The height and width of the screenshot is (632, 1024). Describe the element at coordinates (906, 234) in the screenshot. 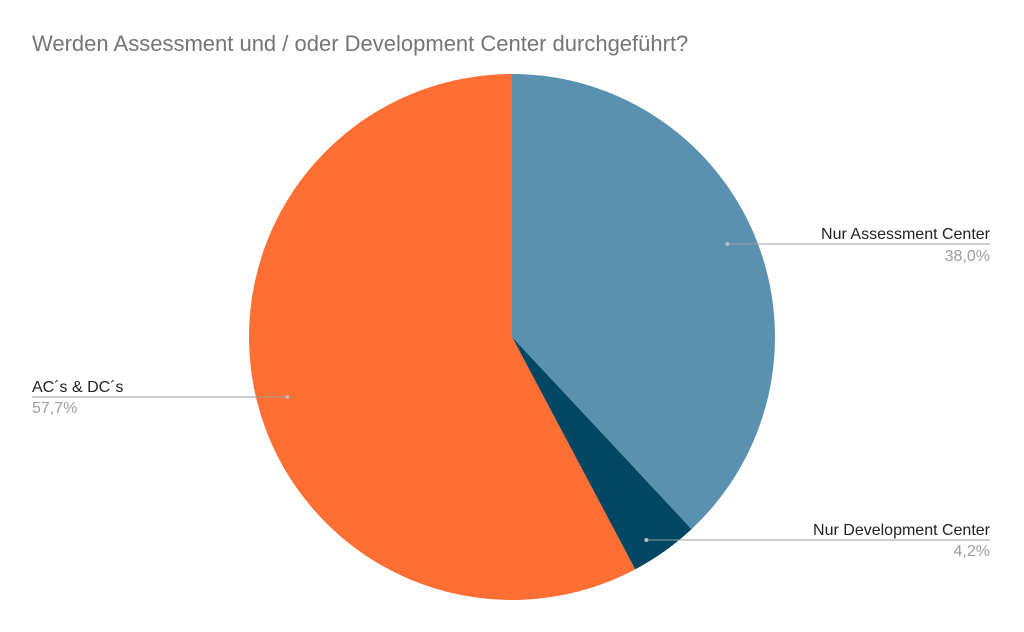

I see `slice-label-1: Nur Assessment Center` at that location.